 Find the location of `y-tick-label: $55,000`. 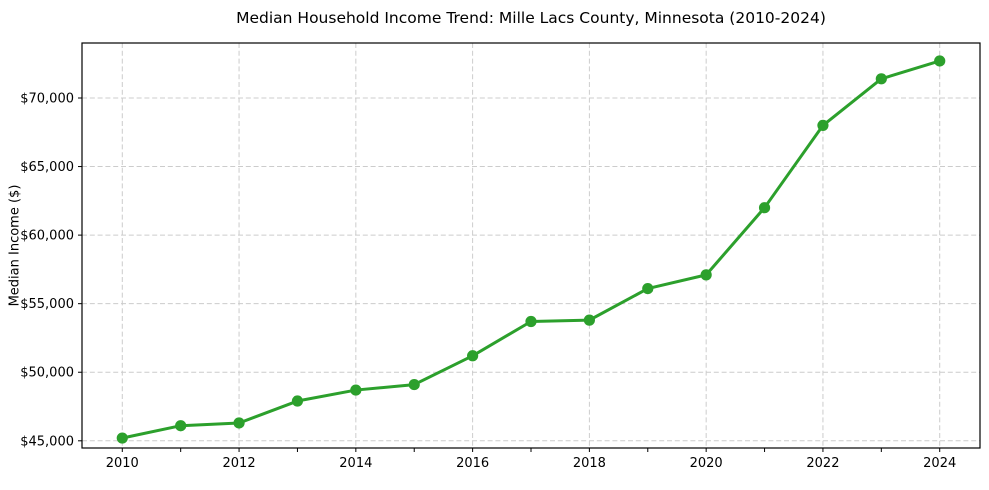

y-tick-label: $55,000 is located at coordinates (47, 304).